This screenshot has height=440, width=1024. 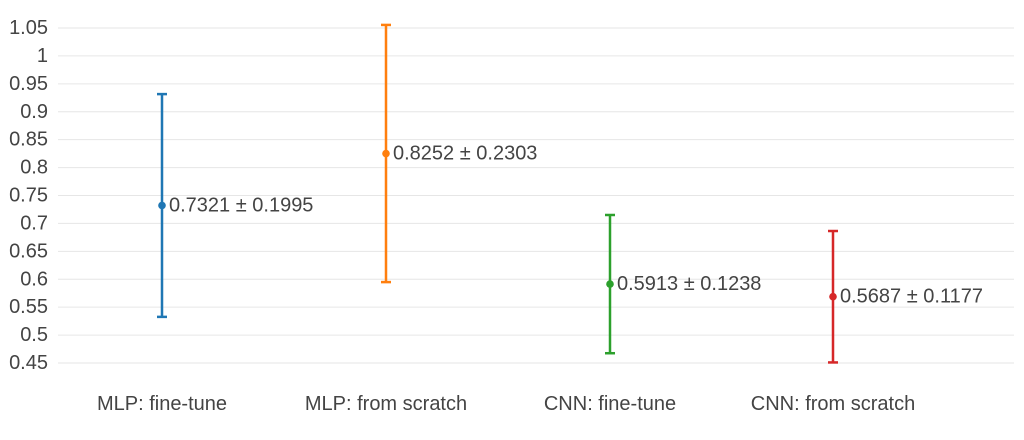 What do you see at coordinates (28, 140) in the screenshot?
I see `y-tick-label: 0.85` at bounding box center [28, 140].